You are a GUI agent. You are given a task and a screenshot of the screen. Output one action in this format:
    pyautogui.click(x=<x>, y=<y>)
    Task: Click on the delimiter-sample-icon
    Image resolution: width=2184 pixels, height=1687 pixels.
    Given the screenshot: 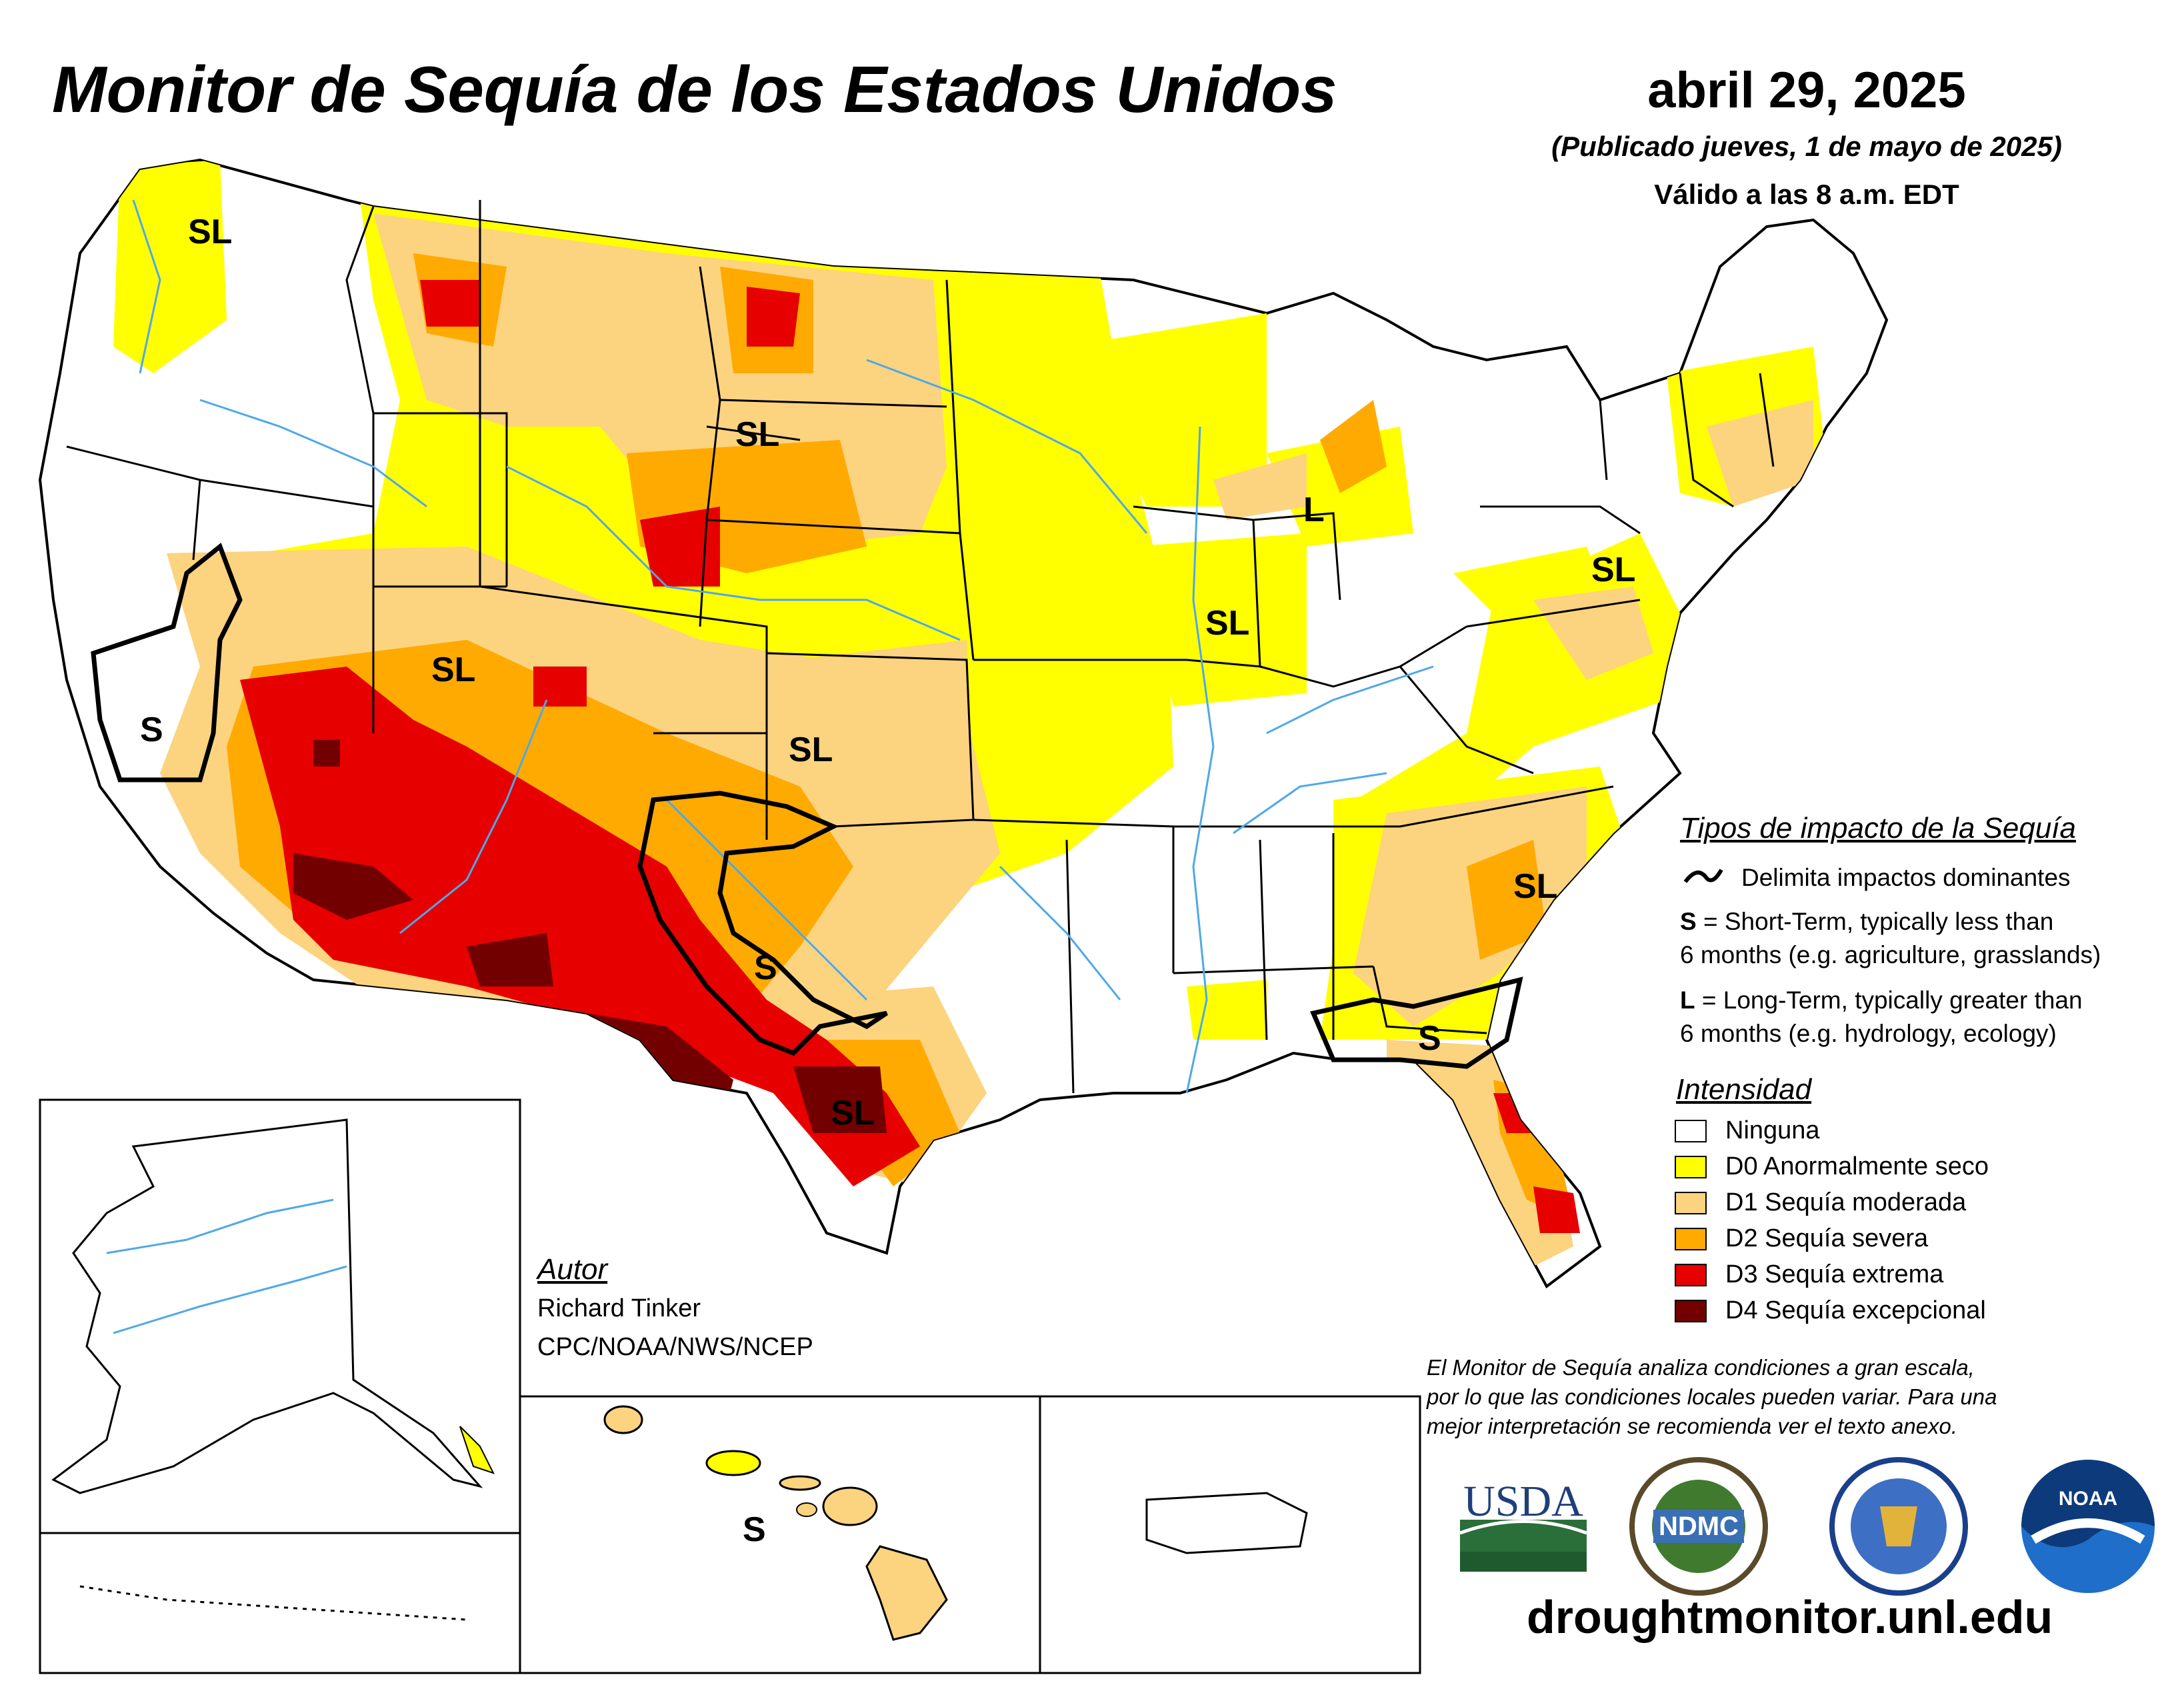 What is the action you would take?
    pyautogui.click(x=1703, y=875)
    